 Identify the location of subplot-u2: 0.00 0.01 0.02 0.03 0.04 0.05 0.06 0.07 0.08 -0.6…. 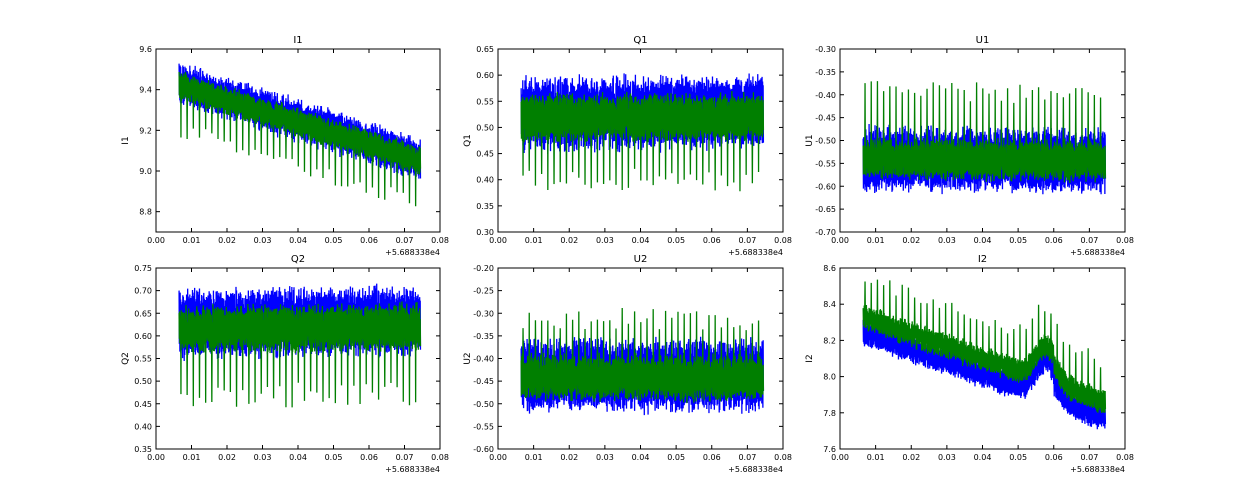
(627, 364).